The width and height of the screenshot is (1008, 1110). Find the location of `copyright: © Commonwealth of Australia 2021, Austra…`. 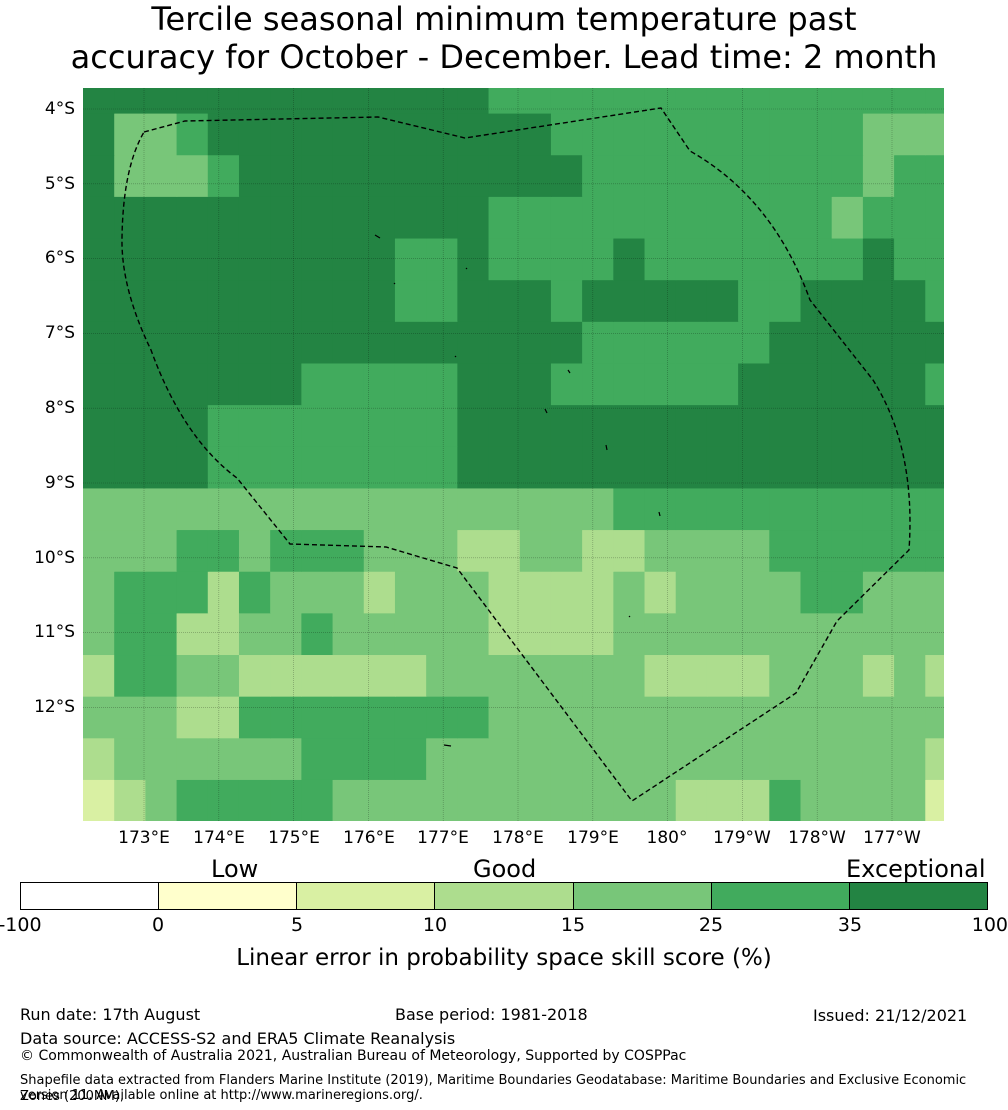

copyright: © Commonwealth of Australia 2021, Austra… is located at coordinates (353, 1056).